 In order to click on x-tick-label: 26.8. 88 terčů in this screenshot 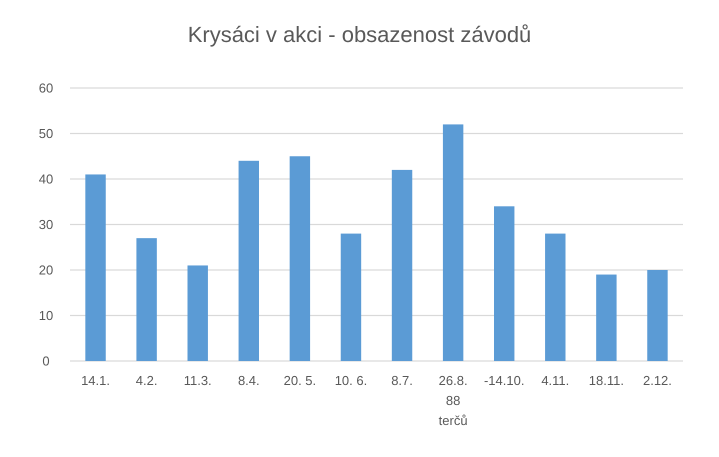, I will do `click(453, 400)`.